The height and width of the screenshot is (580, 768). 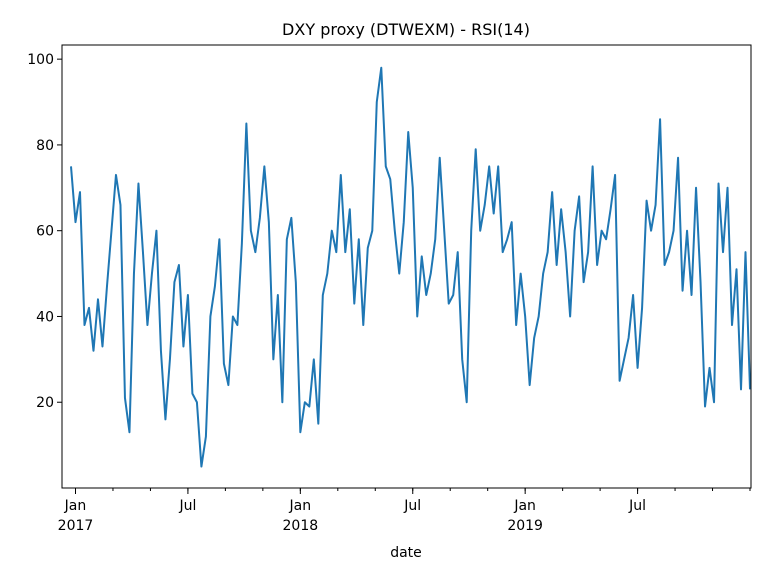 What do you see at coordinates (525, 516) in the screenshot?
I see `x-tick-label: Jan 2019` at bounding box center [525, 516].